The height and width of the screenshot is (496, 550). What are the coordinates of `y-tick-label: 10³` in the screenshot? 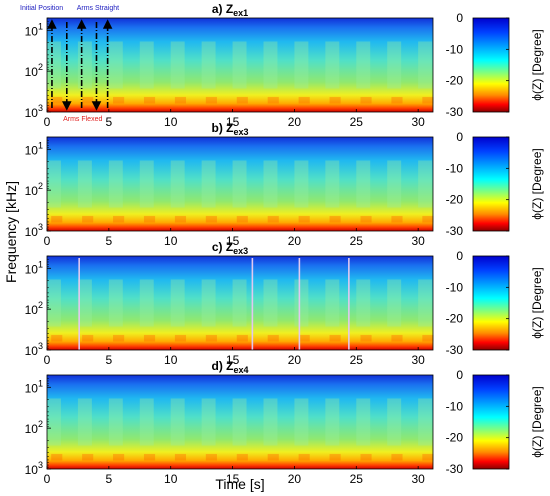 It's located at (34, 349).